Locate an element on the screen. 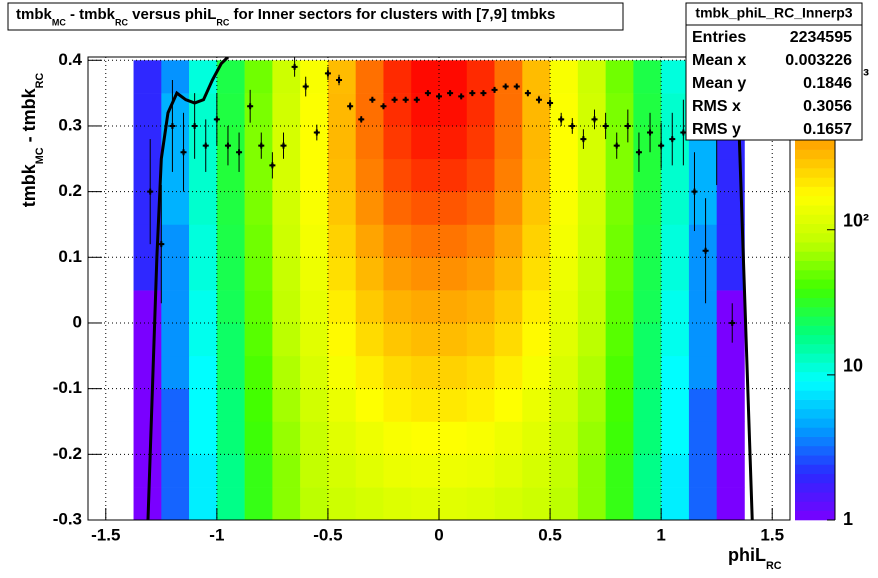 This screenshot has width=878, height=578. y-tick-label: -0.3 is located at coordinates (67, 518).